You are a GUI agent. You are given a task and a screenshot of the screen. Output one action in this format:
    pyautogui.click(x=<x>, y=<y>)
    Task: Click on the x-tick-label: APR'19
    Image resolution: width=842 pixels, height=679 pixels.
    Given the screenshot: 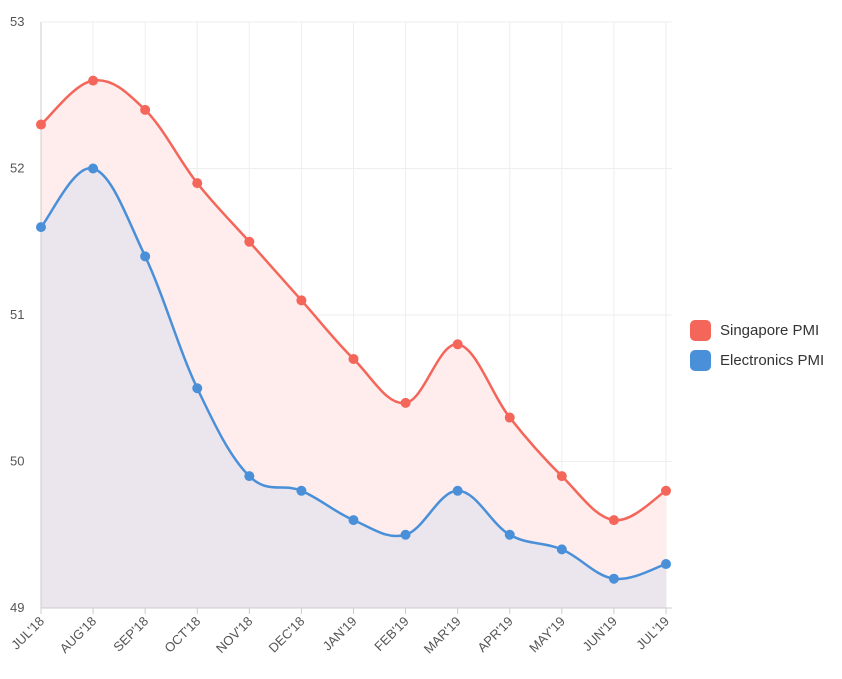 What is the action you would take?
    pyautogui.click(x=494, y=634)
    